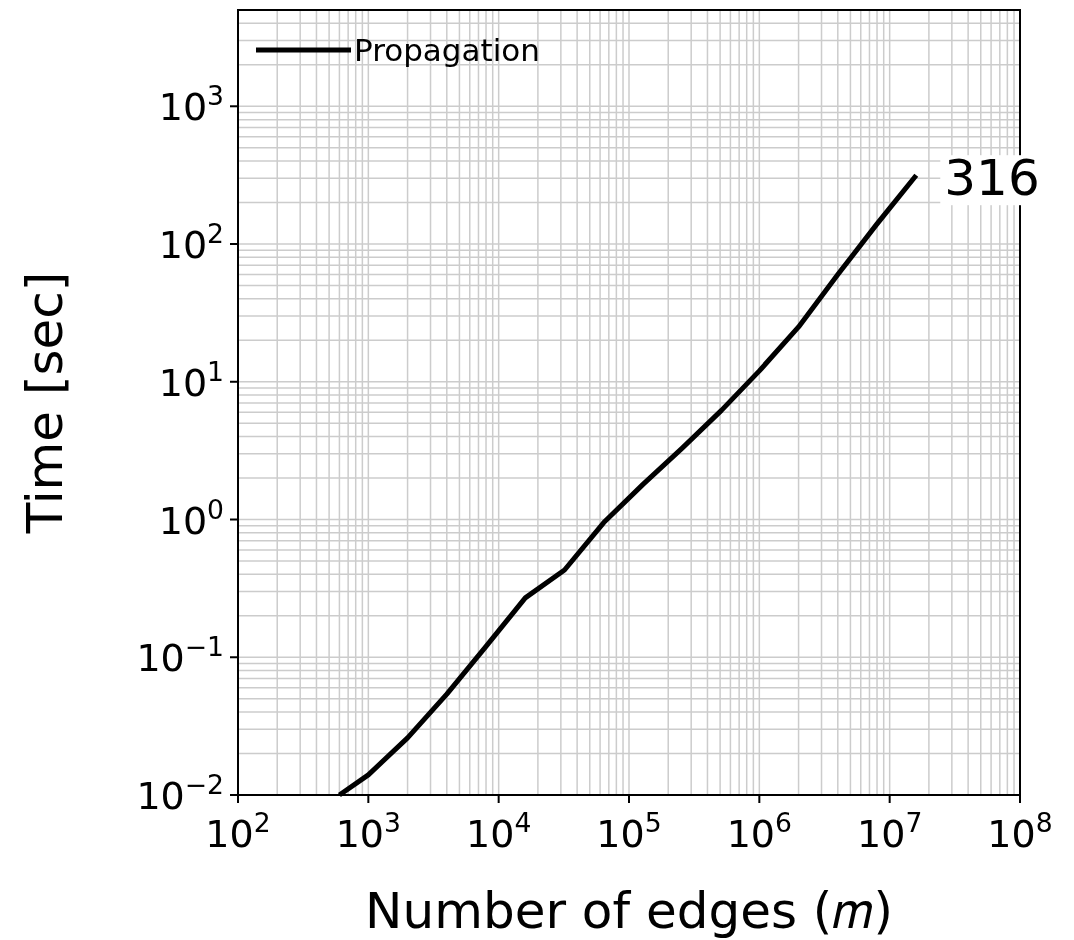 This screenshot has height=940, width=1074. Describe the element at coordinates (1020, 831) in the screenshot. I see `x-tick-label: 10$^{8}$` at that location.